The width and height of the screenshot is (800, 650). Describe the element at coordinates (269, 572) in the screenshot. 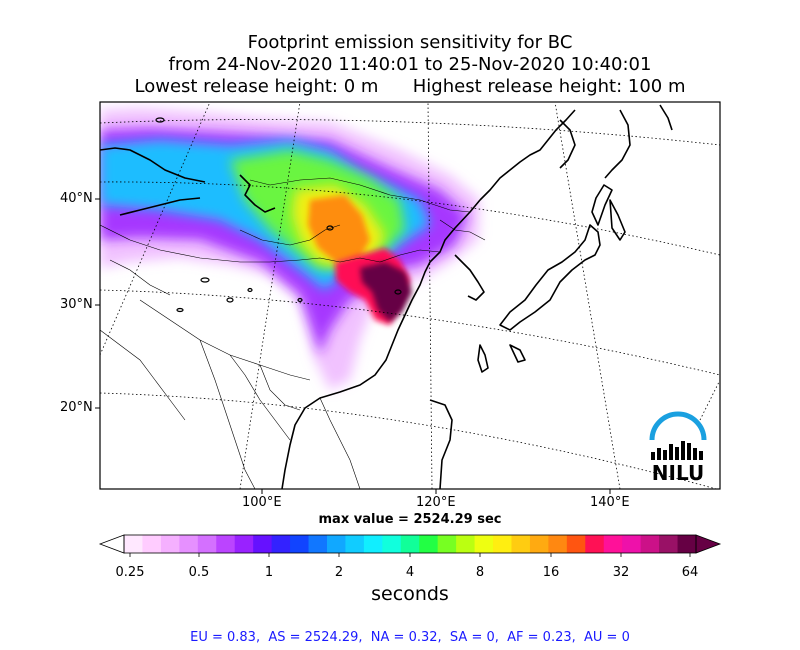

I see `colorbar-tick-label: 1` at that location.